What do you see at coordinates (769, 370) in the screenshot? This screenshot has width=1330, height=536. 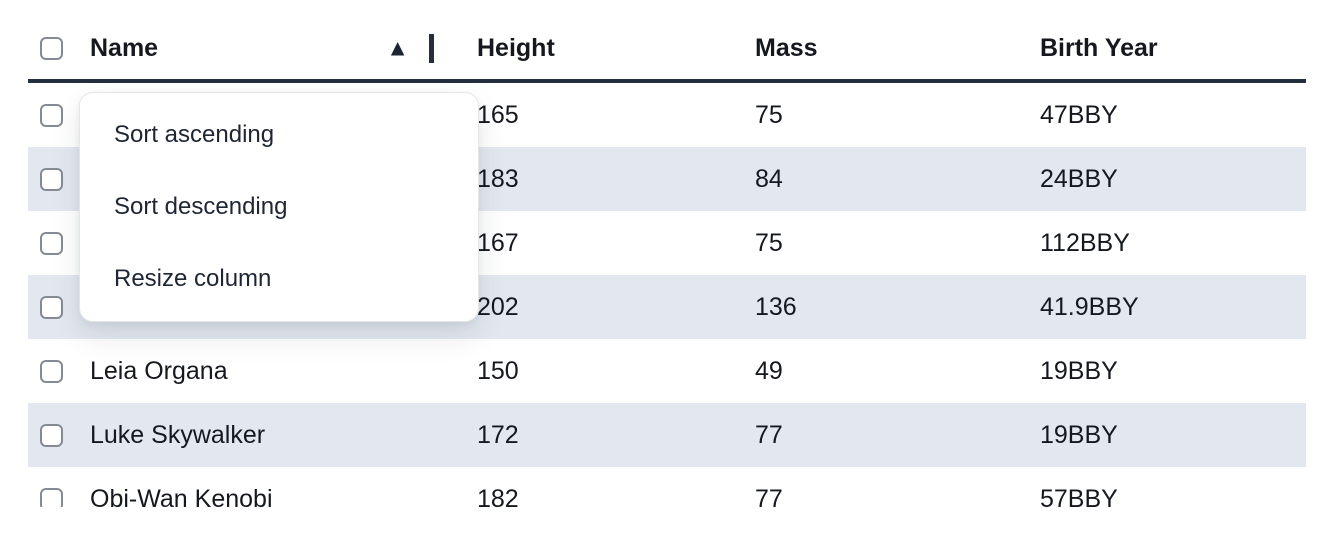 I see `cell-mass: 49` at bounding box center [769, 370].